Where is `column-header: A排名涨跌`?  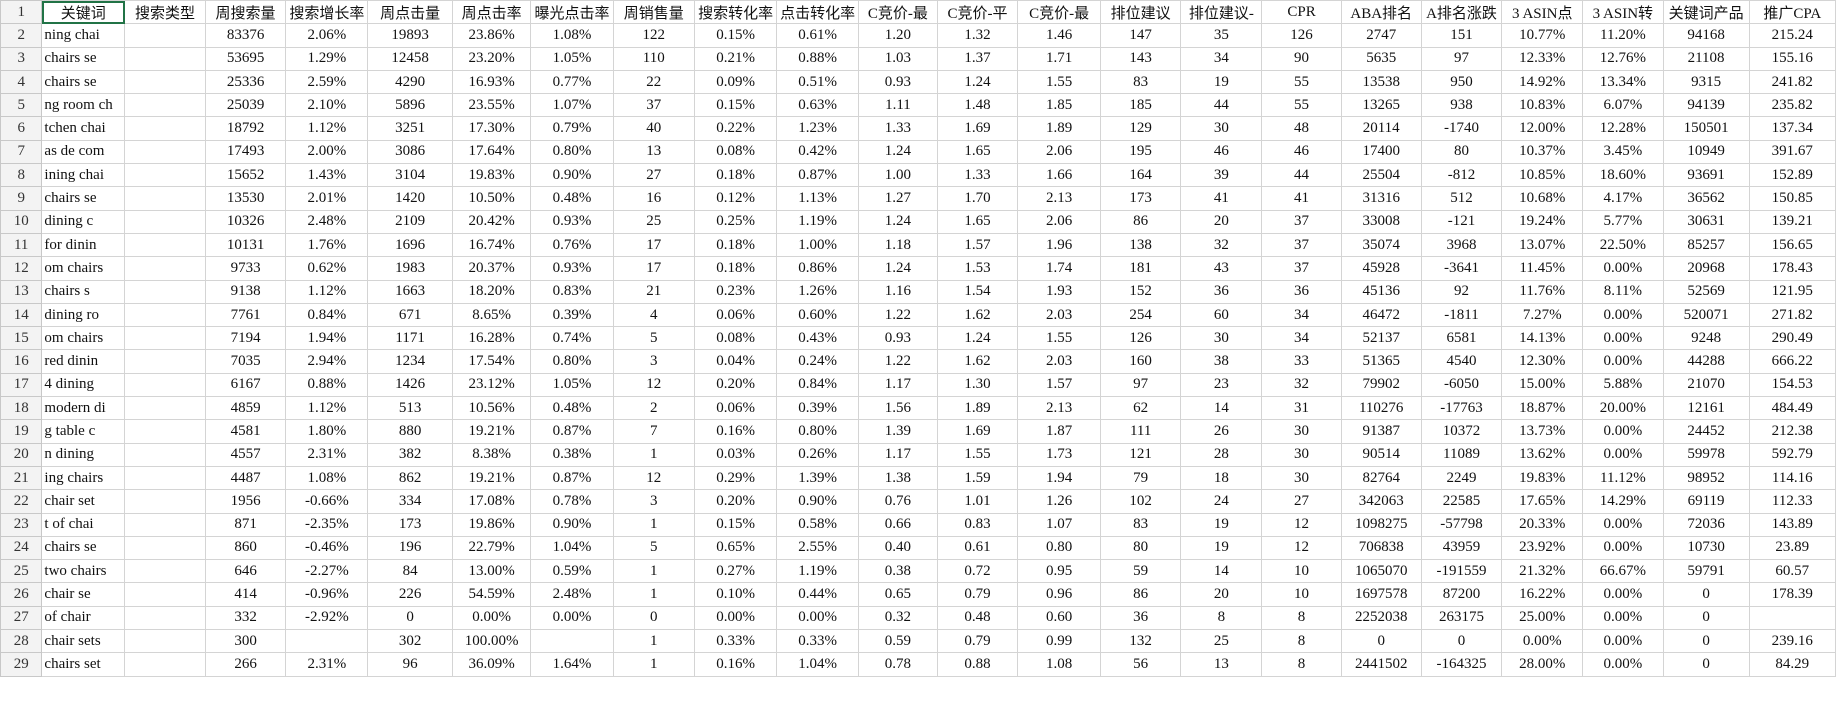 column-header: A排名涨跌 is located at coordinates (1461, 12).